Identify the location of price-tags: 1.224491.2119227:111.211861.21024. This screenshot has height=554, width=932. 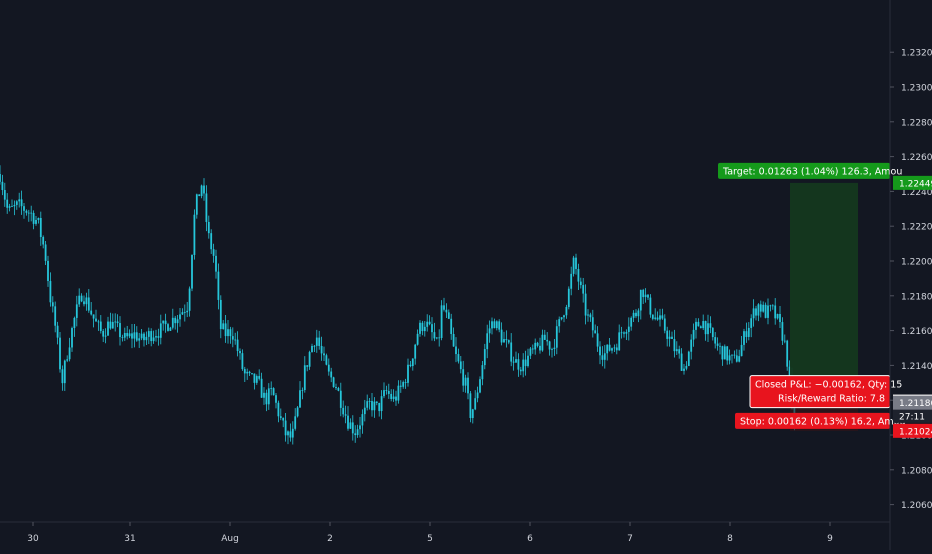
(912, 306).